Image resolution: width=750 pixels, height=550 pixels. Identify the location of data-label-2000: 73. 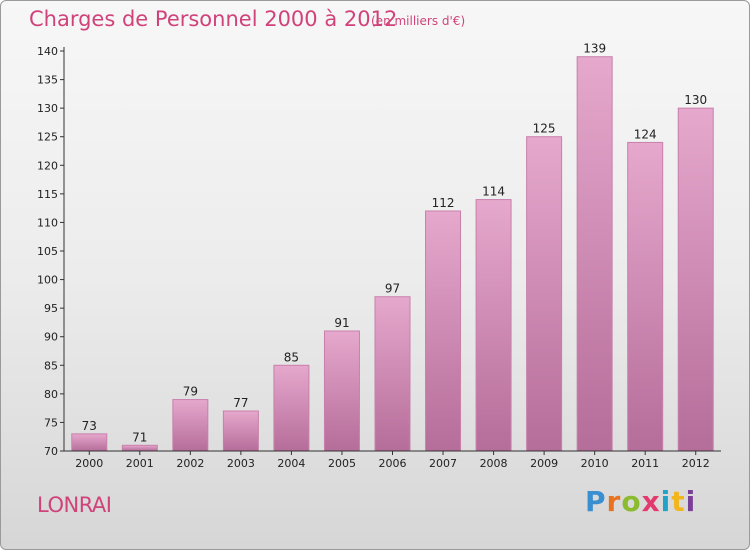
(89, 426).